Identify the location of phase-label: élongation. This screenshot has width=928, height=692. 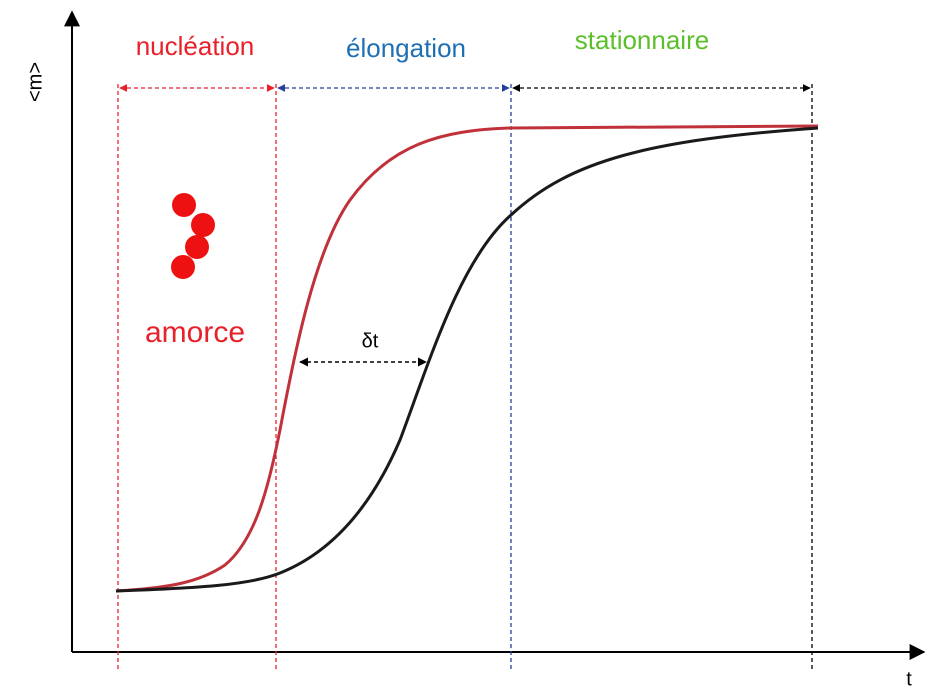
(406, 48).